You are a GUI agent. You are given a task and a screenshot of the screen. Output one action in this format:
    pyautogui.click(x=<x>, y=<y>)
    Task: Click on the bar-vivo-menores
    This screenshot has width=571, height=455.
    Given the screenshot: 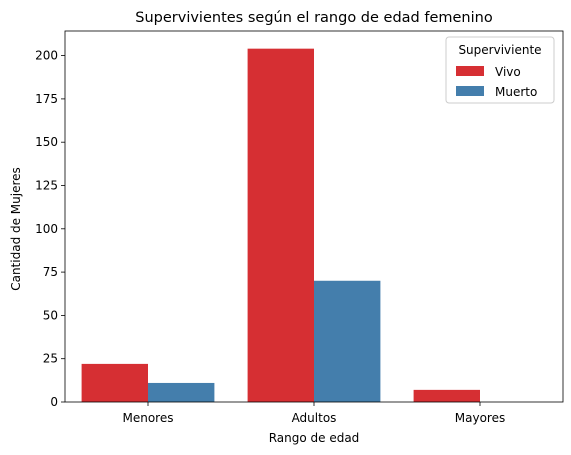 What is the action you would take?
    pyautogui.click(x=114, y=382)
    